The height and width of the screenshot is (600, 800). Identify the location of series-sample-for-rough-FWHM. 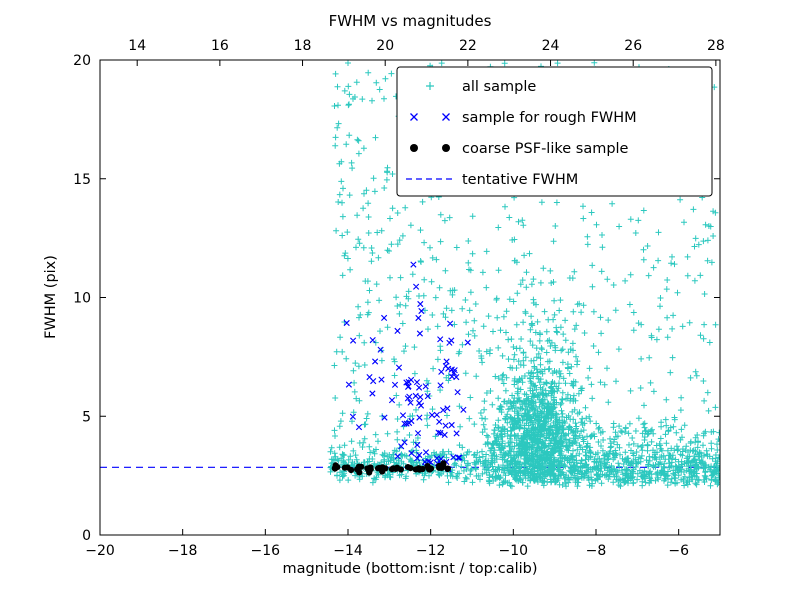
(407, 367).